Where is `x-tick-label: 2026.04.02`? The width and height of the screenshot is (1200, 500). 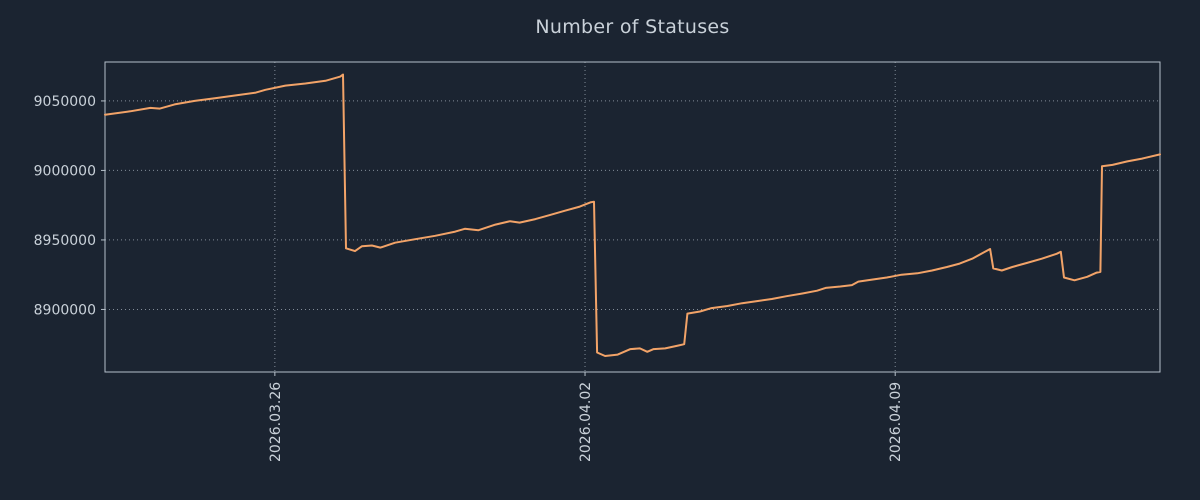
x-tick-label: 2026.04.02 is located at coordinates (586, 422).